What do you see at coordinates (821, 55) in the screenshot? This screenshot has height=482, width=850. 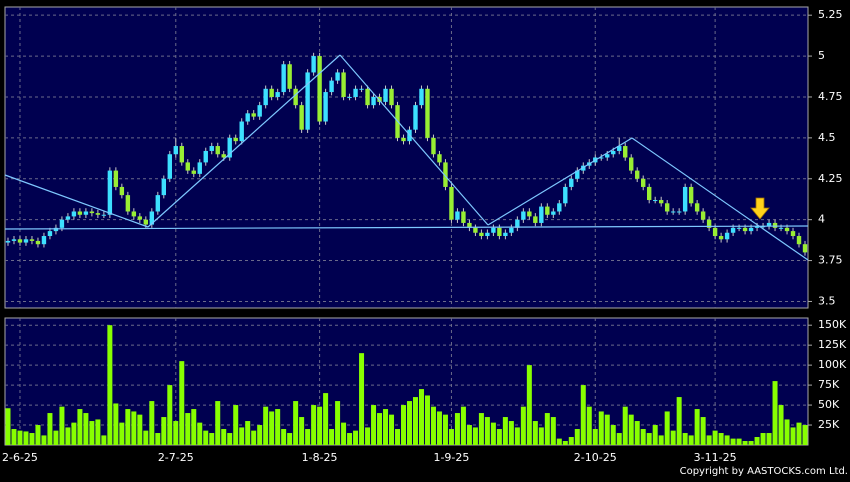 I see `y-tick-label: 5` at bounding box center [821, 55].